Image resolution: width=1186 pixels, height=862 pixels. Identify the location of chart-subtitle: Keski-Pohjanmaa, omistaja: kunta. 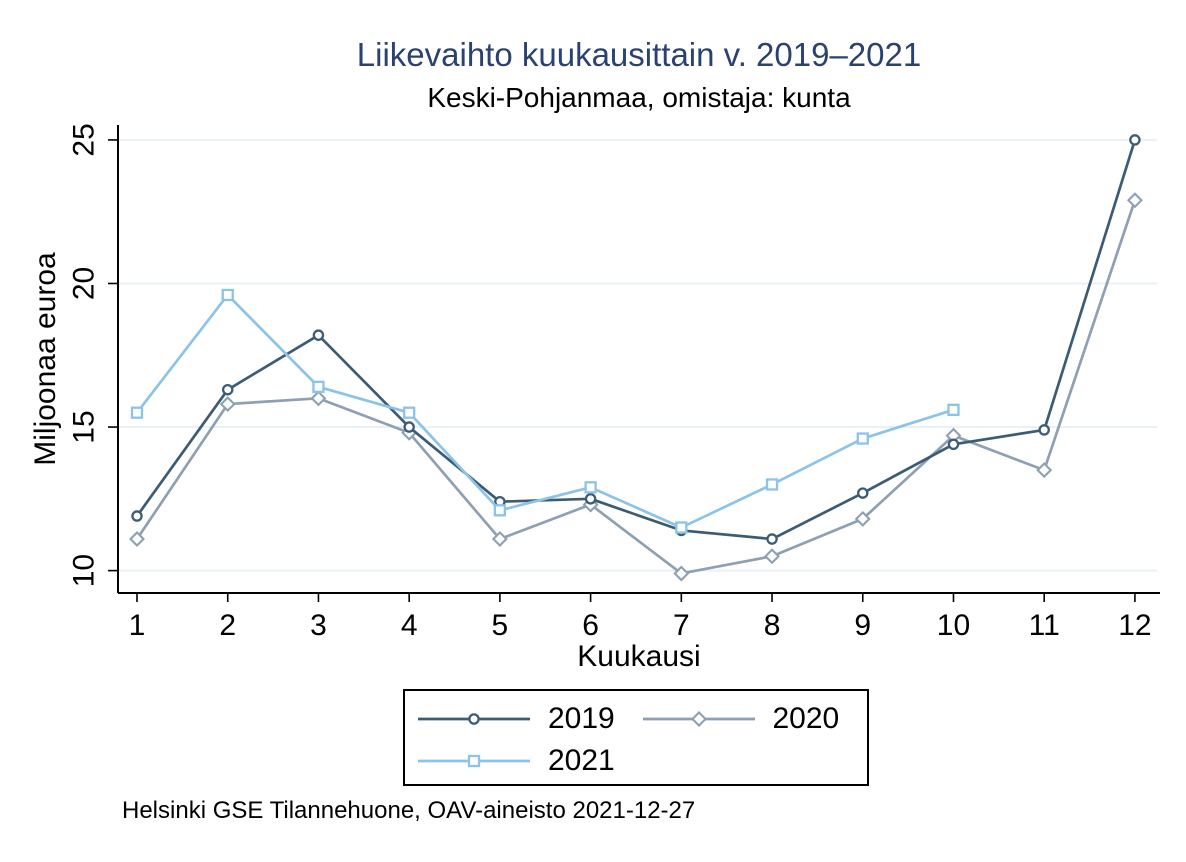
(639, 97).